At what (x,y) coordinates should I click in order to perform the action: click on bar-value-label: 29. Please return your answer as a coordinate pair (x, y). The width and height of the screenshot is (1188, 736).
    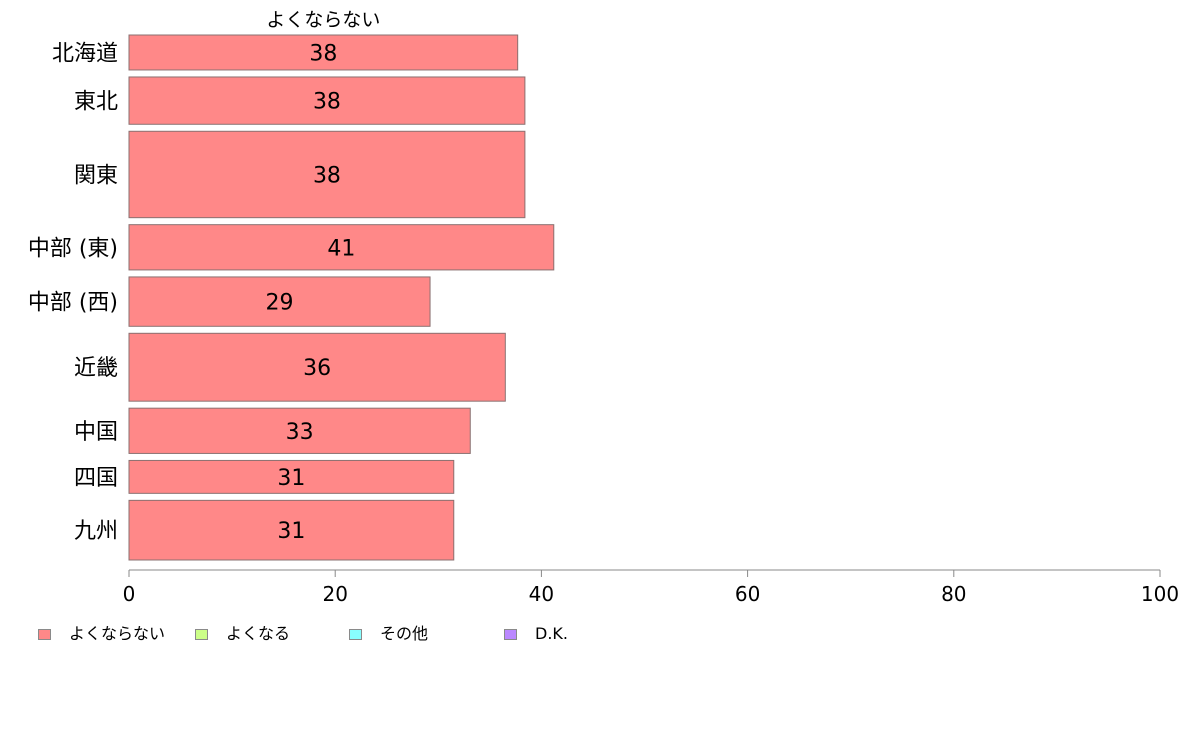
    Looking at the image, I should click on (280, 303).